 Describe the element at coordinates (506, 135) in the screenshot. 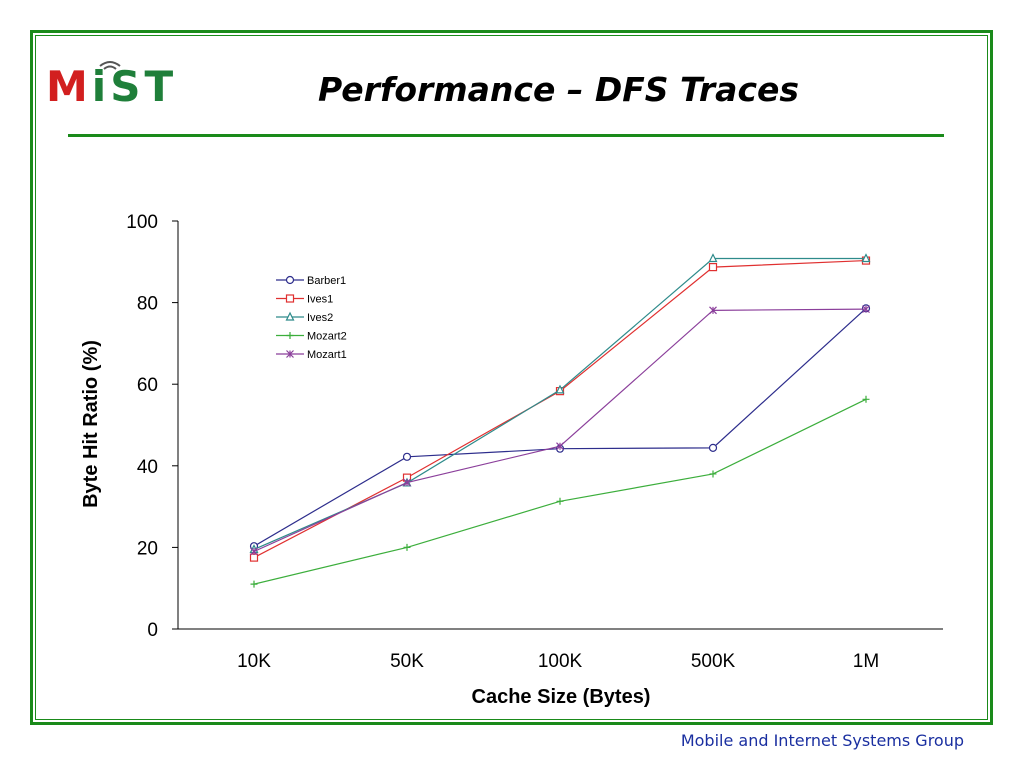

I see `title-rule` at that location.